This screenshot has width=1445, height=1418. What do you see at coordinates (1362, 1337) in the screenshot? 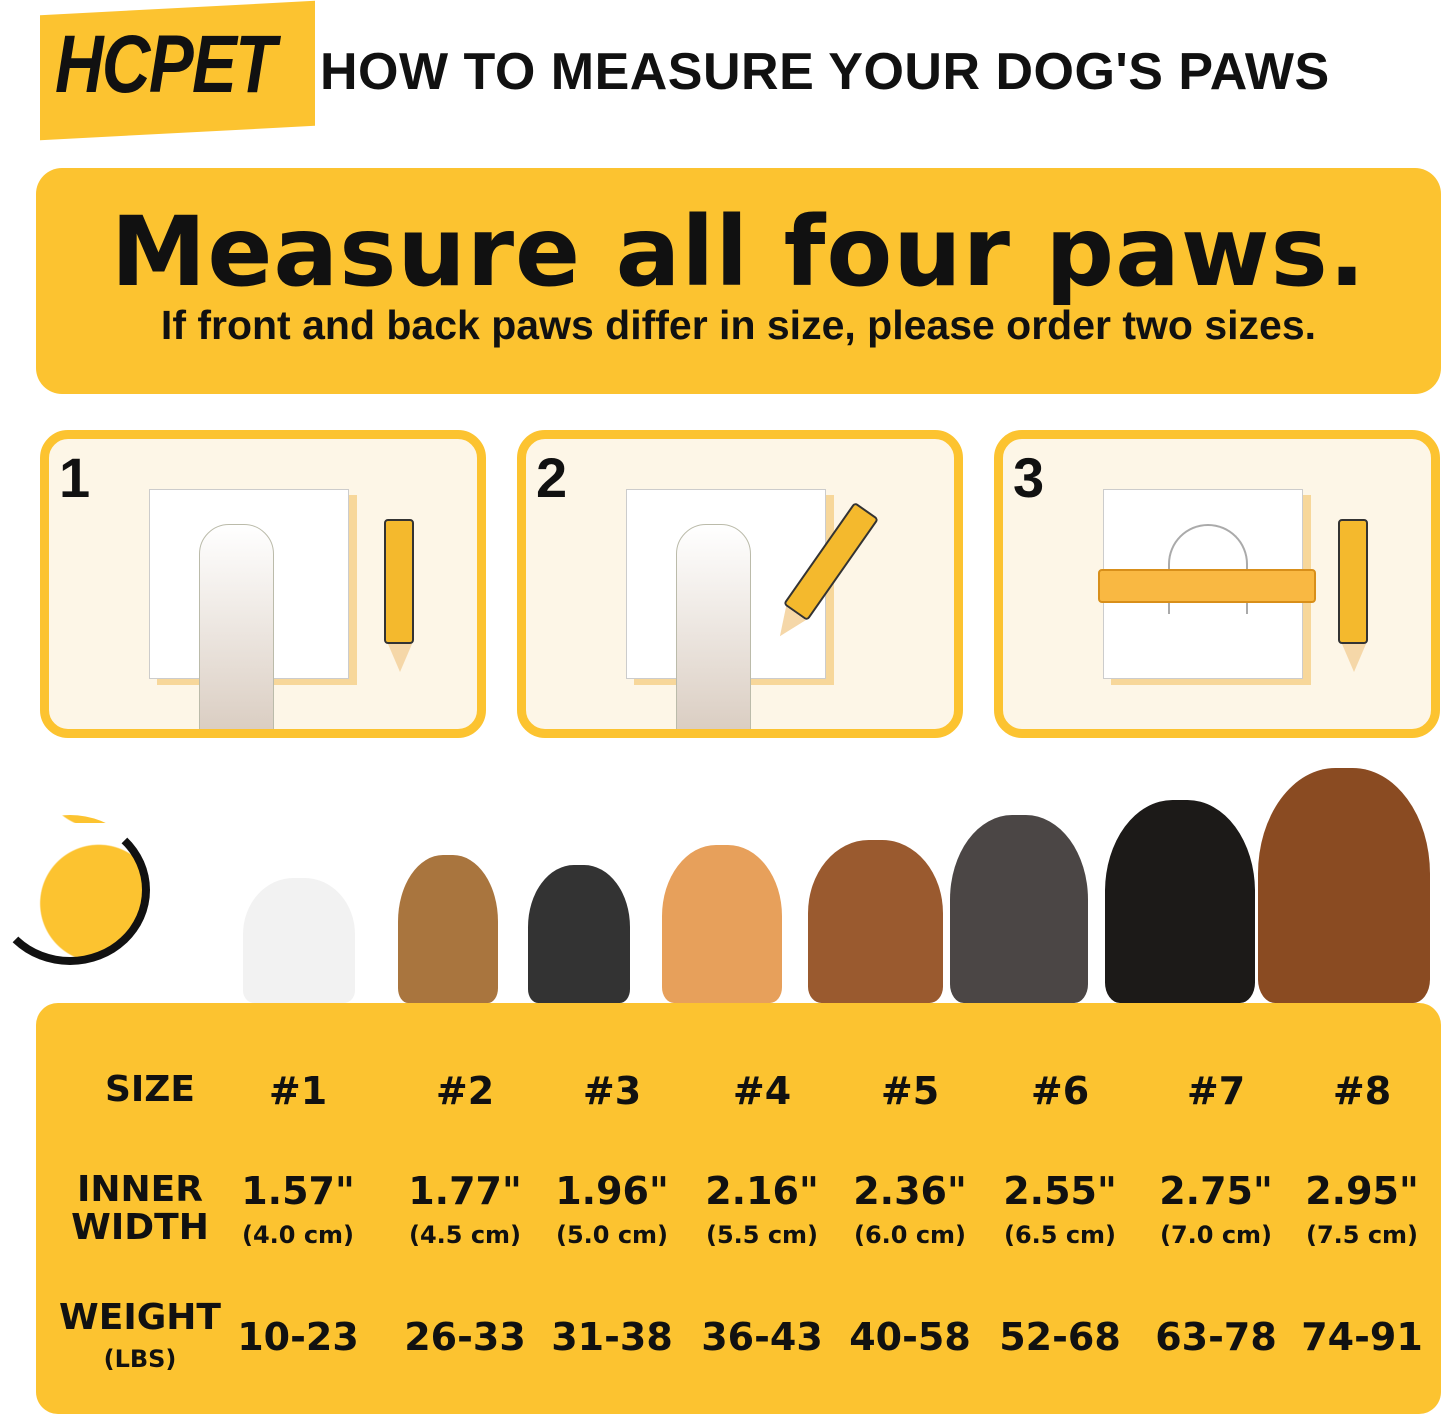
I see `weight-cell: 74-91` at bounding box center [1362, 1337].